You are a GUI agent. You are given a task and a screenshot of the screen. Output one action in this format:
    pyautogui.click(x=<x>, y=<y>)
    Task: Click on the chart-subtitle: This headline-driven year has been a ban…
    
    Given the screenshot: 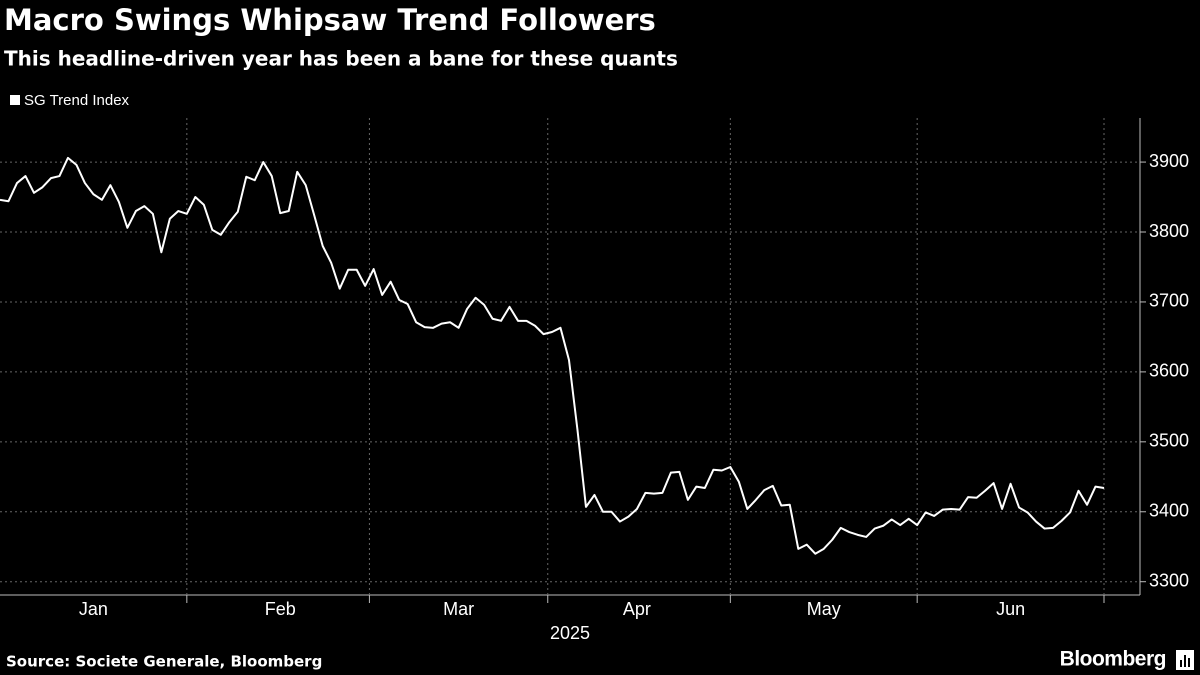 What is the action you would take?
    pyautogui.click(x=341, y=59)
    